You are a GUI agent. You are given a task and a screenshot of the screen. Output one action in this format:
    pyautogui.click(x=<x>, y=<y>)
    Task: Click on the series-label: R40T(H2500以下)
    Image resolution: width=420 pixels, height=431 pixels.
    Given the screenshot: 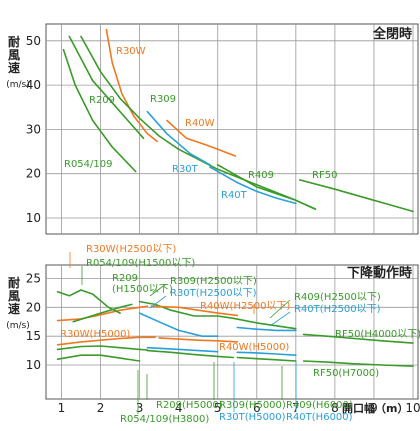 What is the action you would take?
    pyautogui.click(x=337, y=309)
    